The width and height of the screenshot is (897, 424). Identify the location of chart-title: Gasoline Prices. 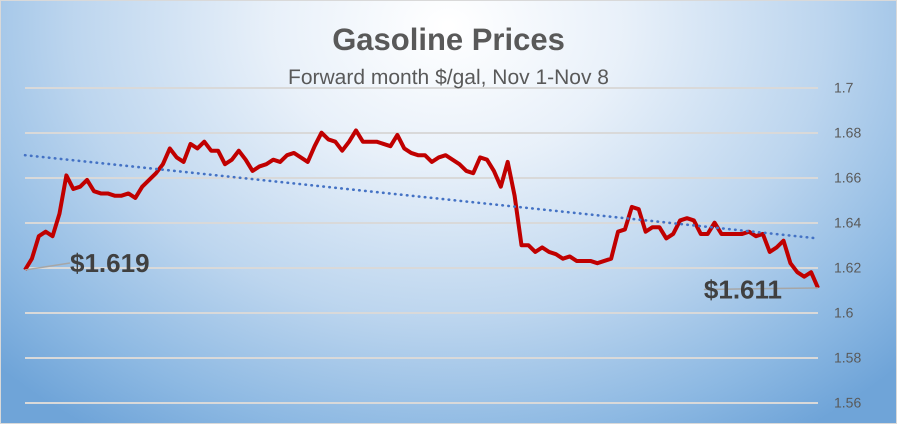
(448, 39).